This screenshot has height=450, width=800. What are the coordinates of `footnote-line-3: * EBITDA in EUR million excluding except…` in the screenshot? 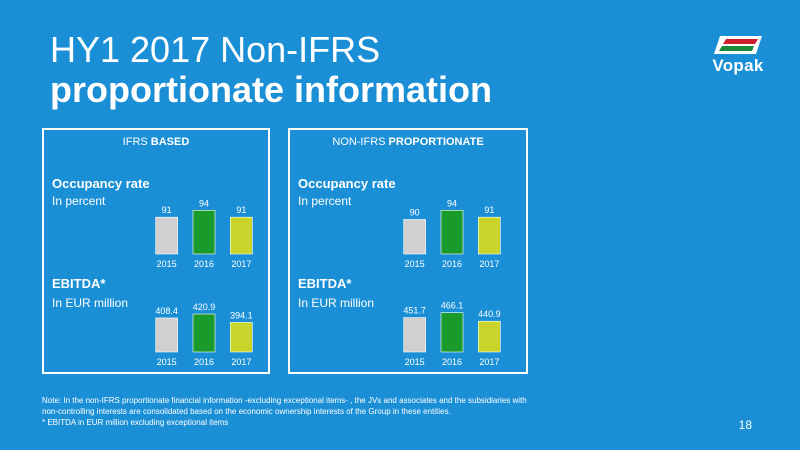 It's located at (135, 422).